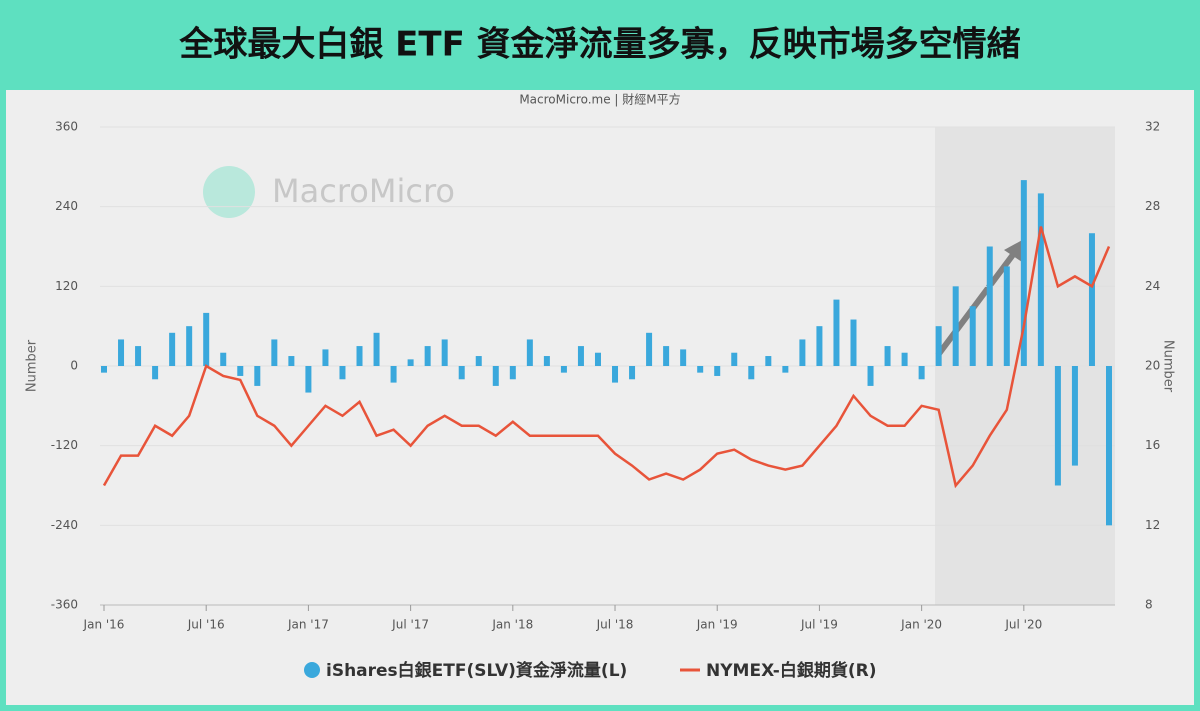  I want to click on legend-marker, so click(312, 670).